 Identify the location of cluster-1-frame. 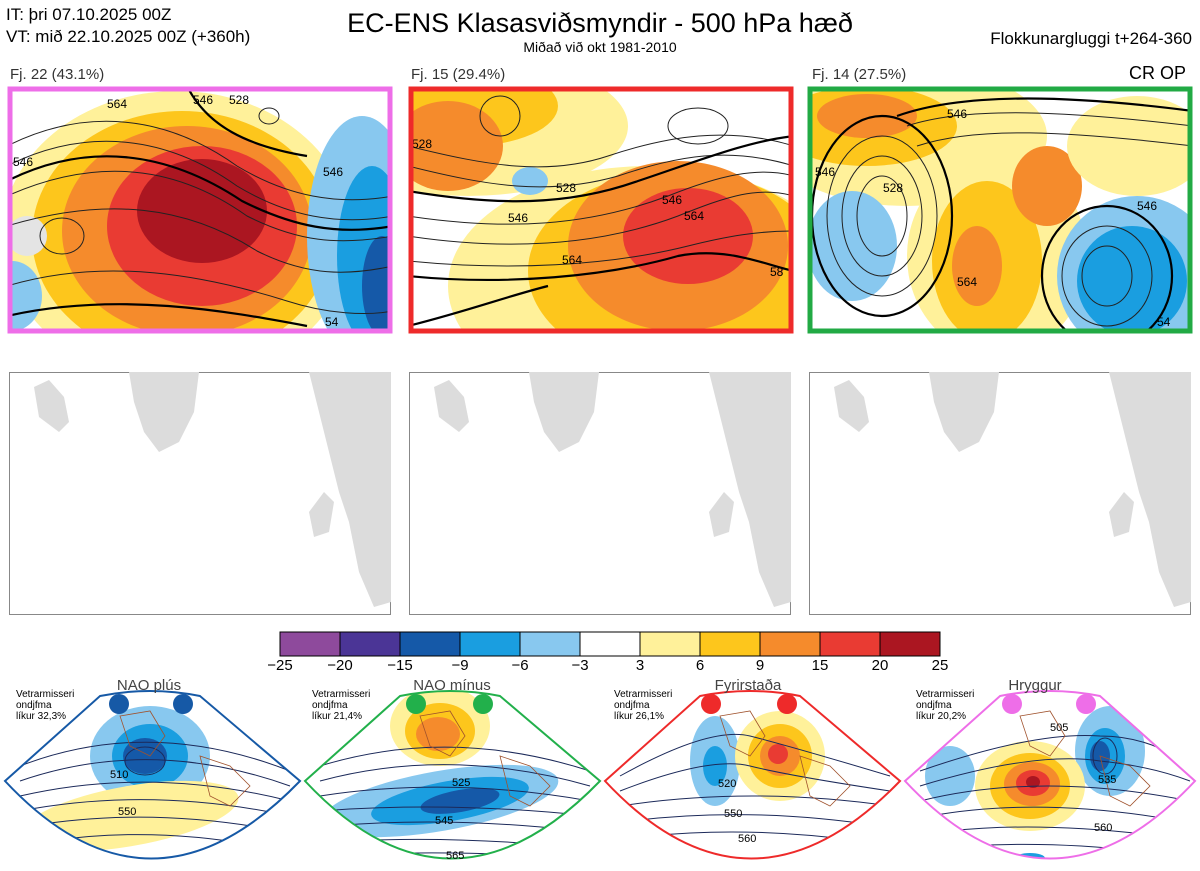
(200, 210).